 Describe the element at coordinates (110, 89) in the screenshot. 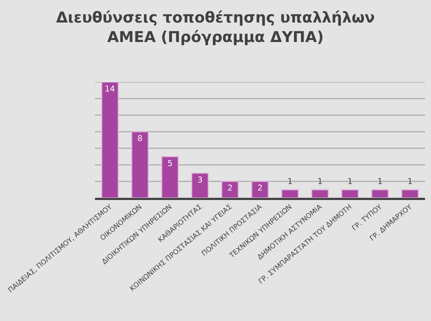

I see `data-label: 14` at that location.